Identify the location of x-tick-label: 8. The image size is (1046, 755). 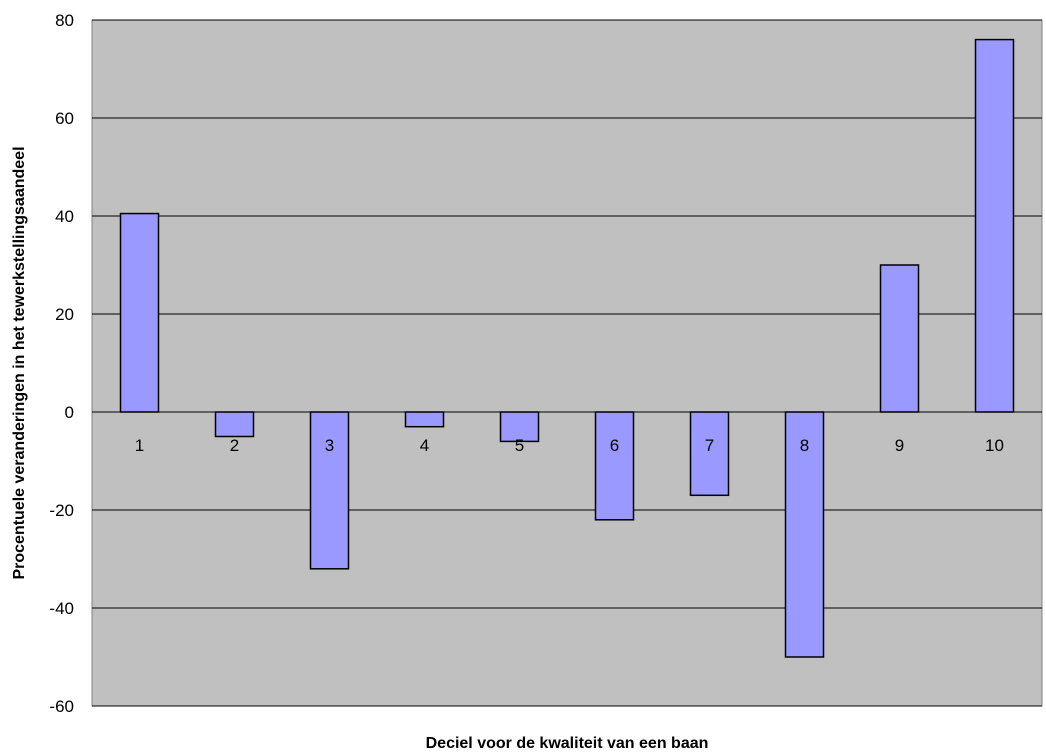
(804, 445).